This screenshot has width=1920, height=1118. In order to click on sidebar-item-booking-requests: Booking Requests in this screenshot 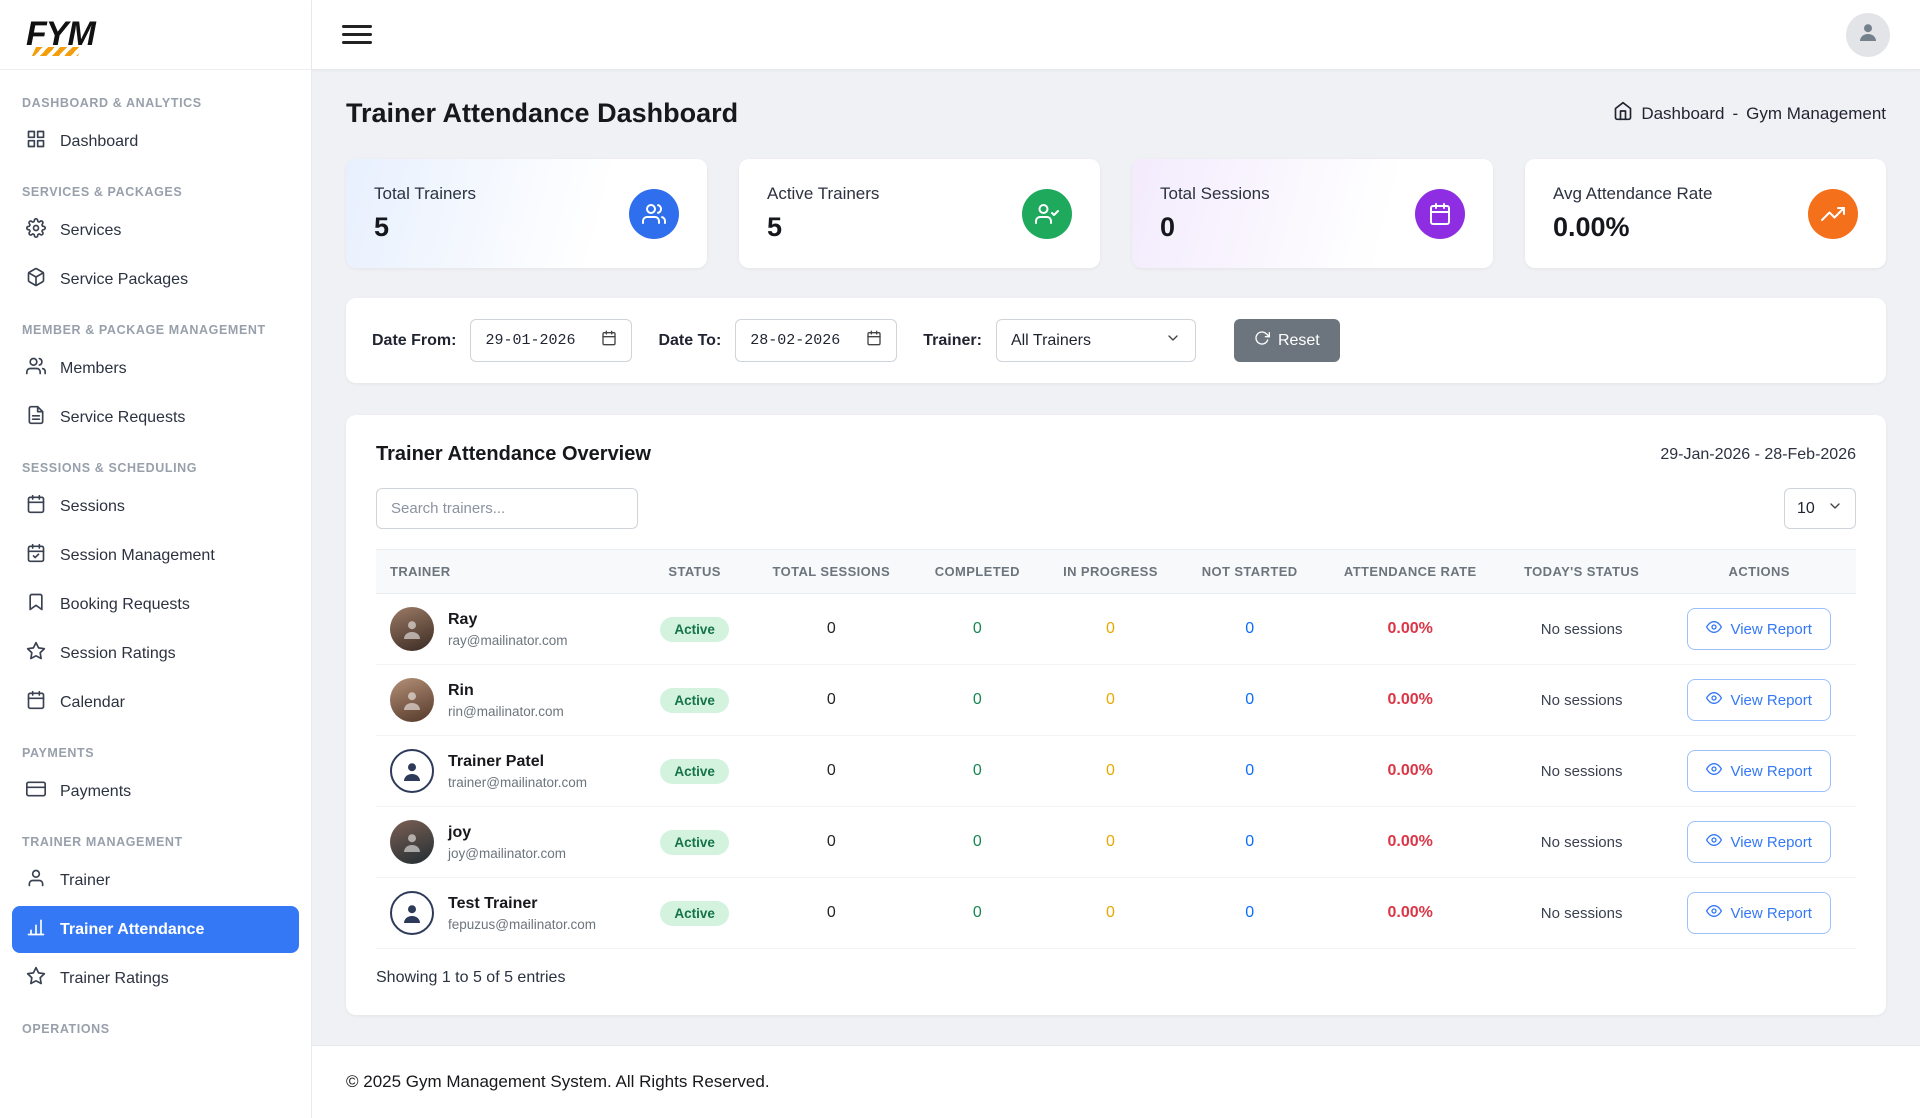, I will do `click(155, 604)`.